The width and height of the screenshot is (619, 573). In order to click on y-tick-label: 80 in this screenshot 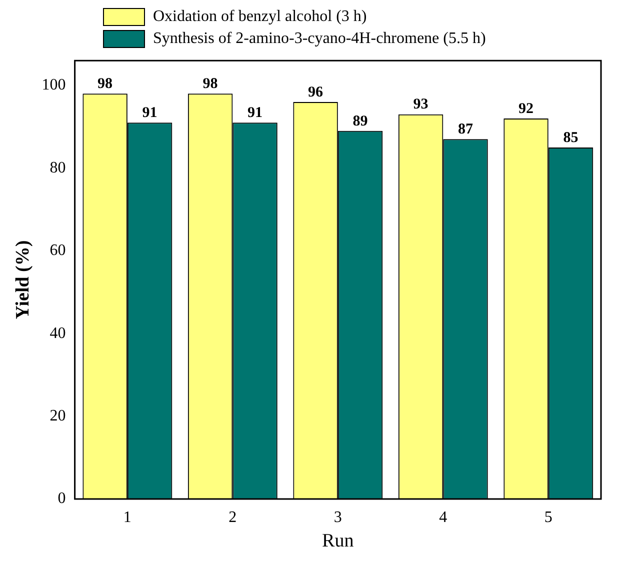, I will do `click(58, 167)`.